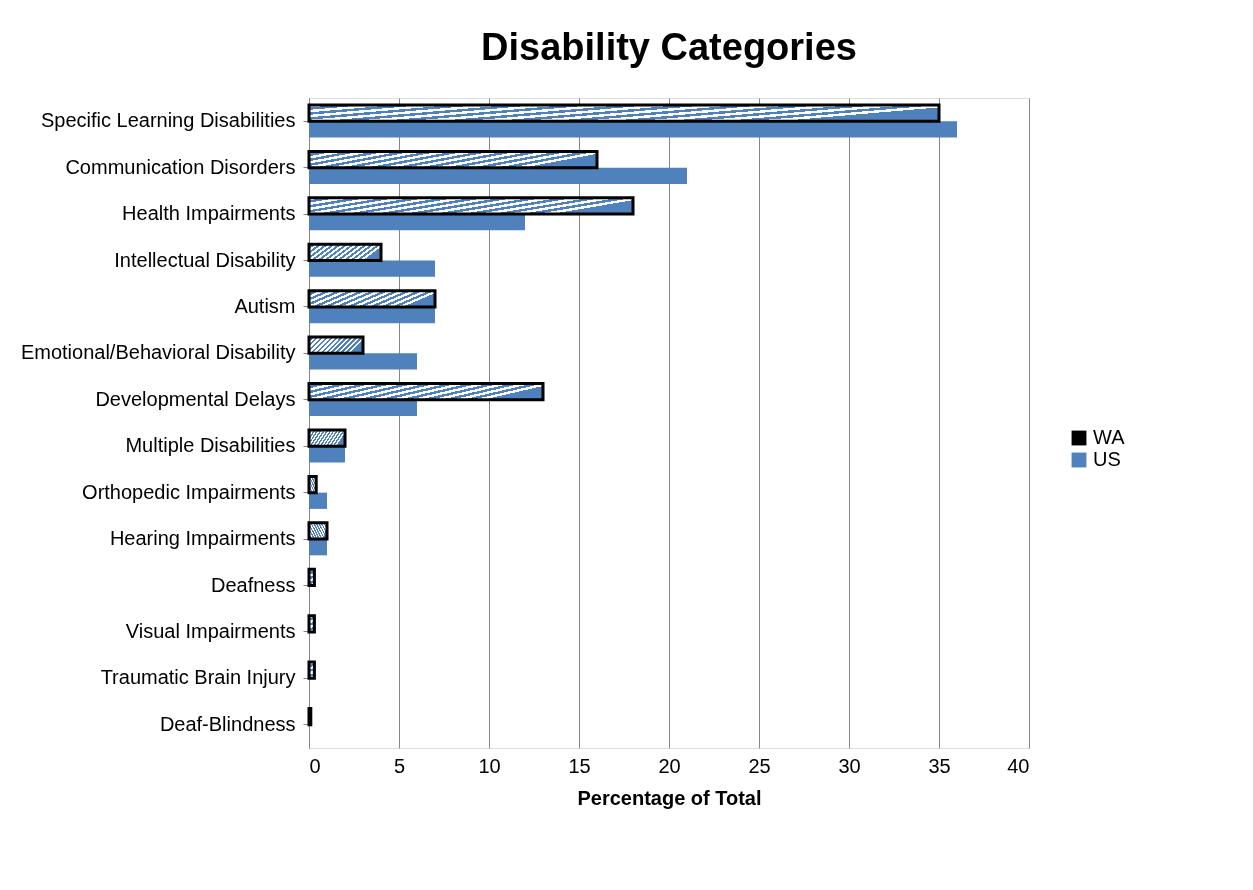 Image resolution: width=1253 pixels, height=890 pixels. What do you see at coordinates (195, 398) in the screenshot?
I see `y-tick-label: Developmental Delays` at bounding box center [195, 398].